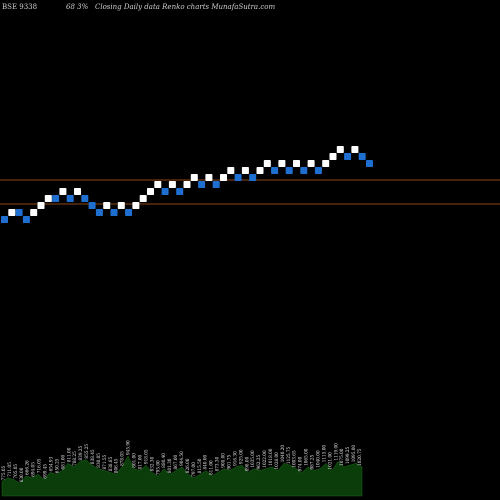 The width and height of the screenshot is (500, 500). I want to click on volume-label: 1065.00, so click(306, 457).